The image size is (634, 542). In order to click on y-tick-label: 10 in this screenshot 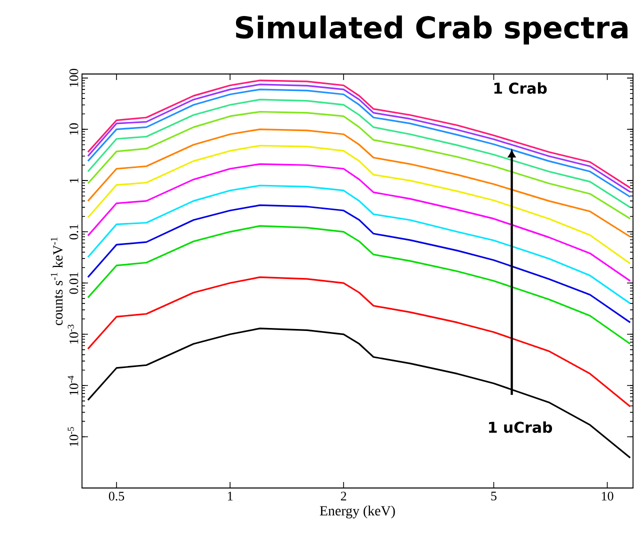, I will do `click(73, 129)`.